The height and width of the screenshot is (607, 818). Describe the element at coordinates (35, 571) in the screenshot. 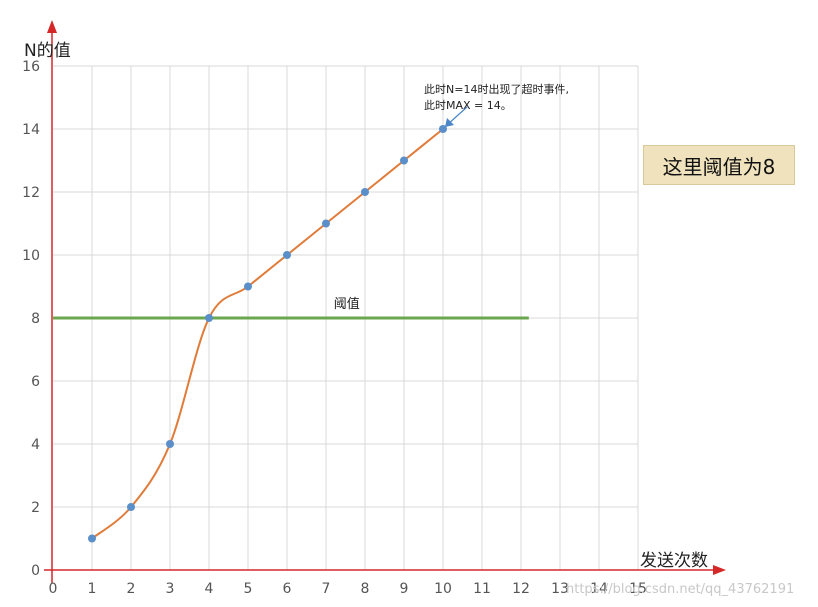

I see `y-tick-label-0: 0` at that location.